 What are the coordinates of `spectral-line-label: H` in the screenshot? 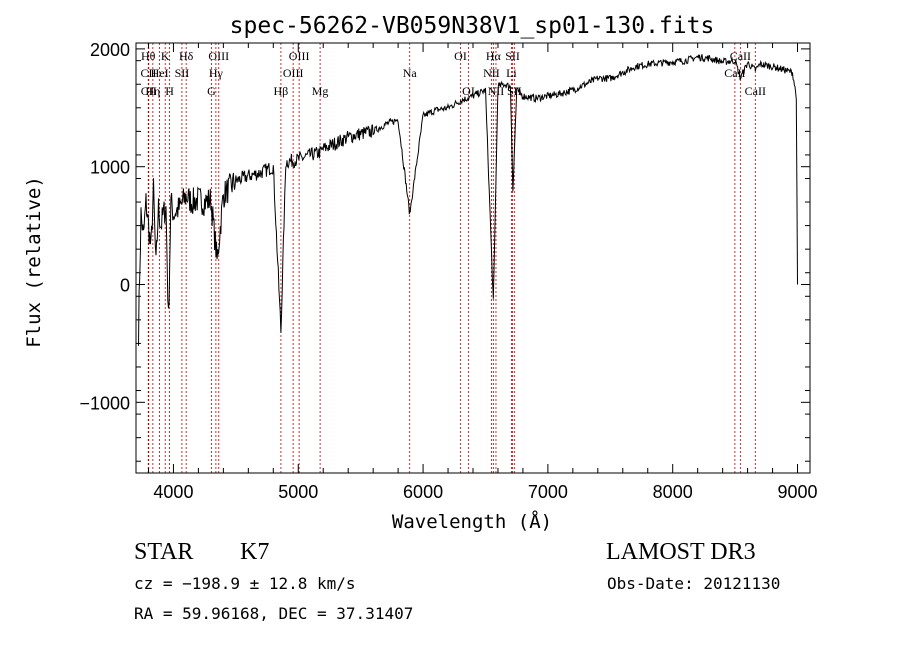 It's located at (169, 91).